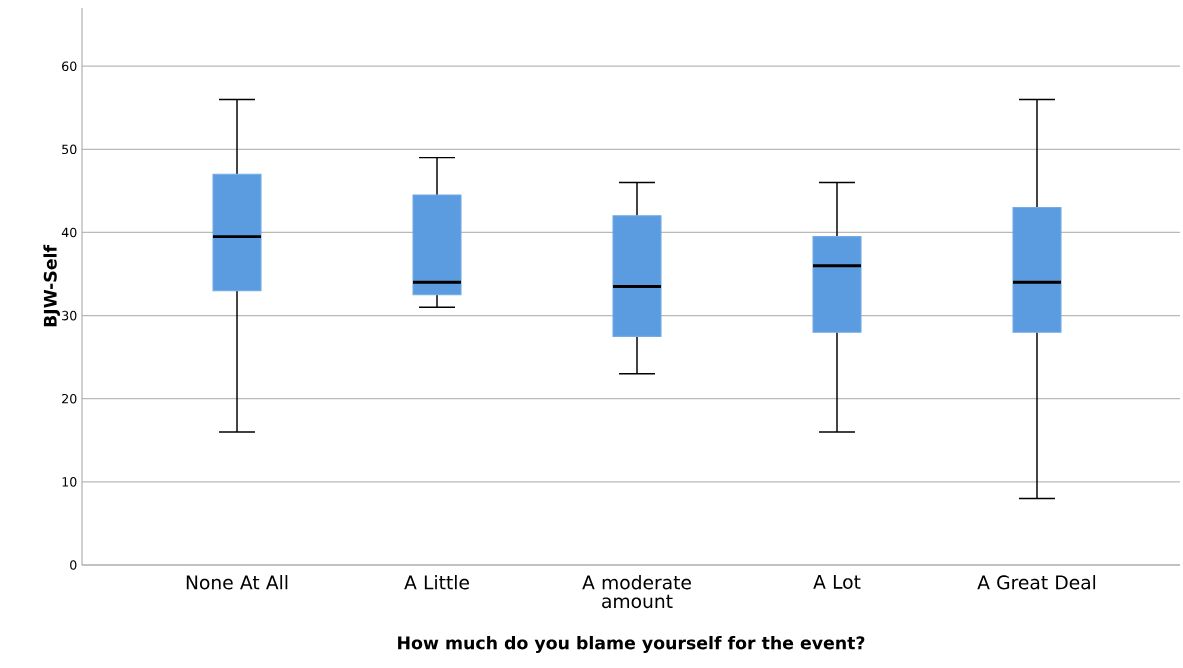 The image size is (1183, 668). I want to click on y-tick-label: 50, so click(69, 149).